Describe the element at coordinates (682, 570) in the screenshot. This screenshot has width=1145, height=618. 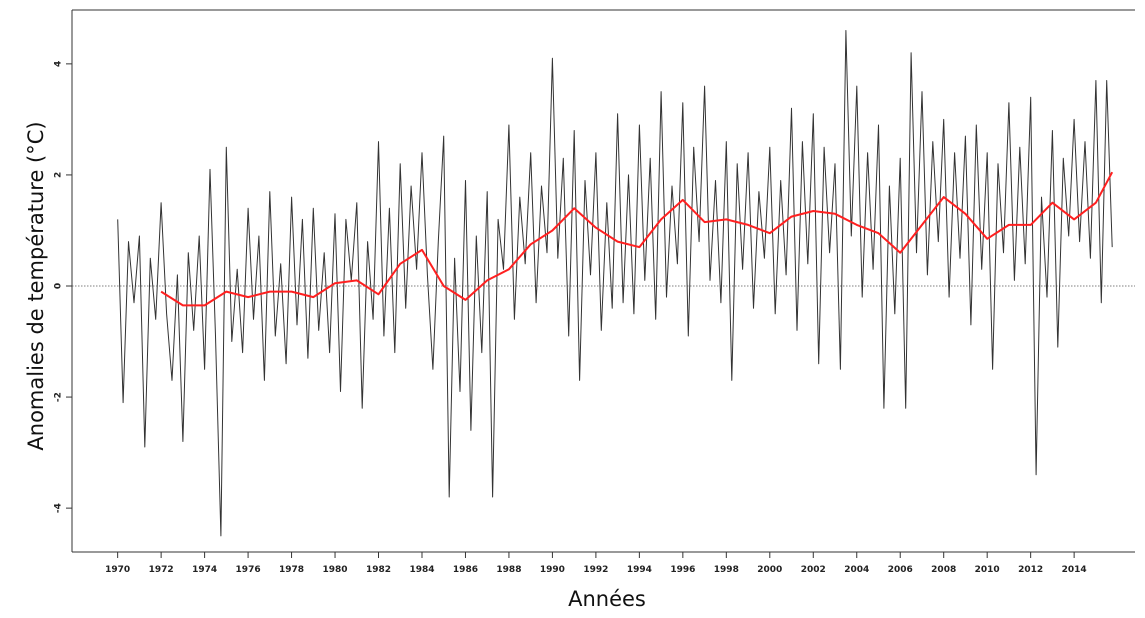
I see `x-tick-label: 1996` at that location.